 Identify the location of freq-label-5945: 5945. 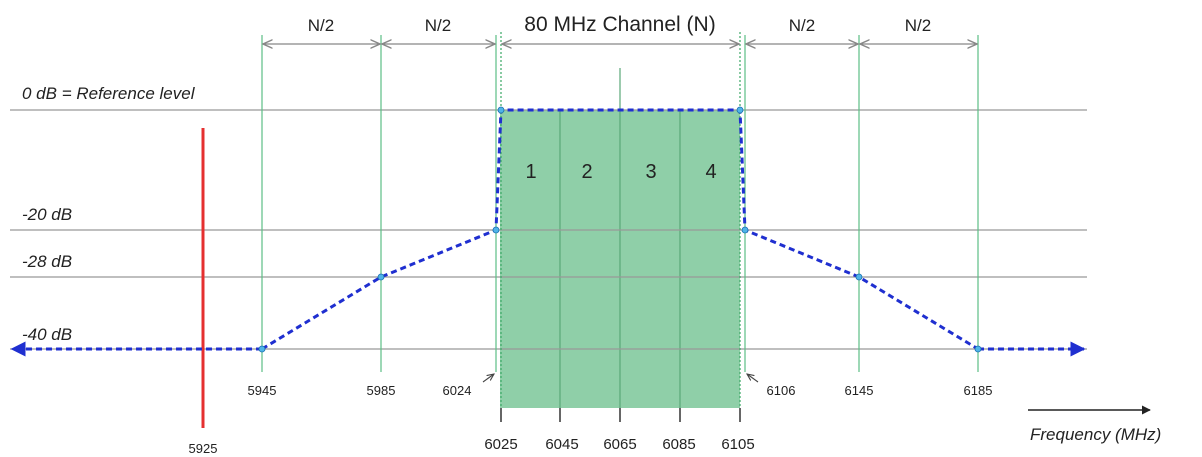
(262, 390).